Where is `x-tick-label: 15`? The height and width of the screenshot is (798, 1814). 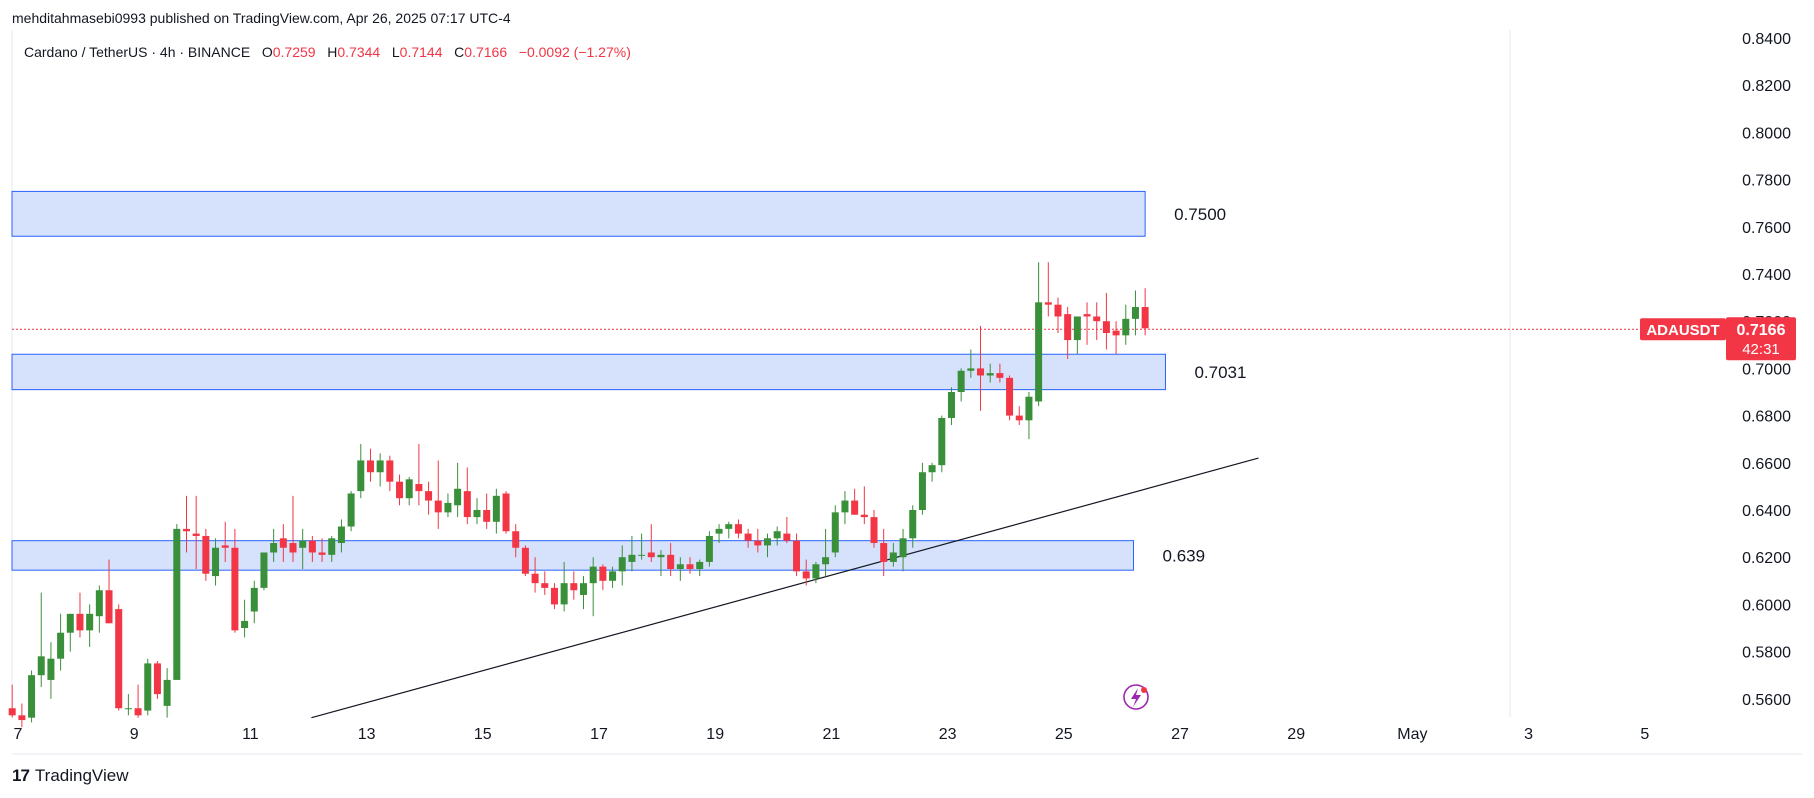 x-tick-label: 15 is located at coordinates (483, 734).